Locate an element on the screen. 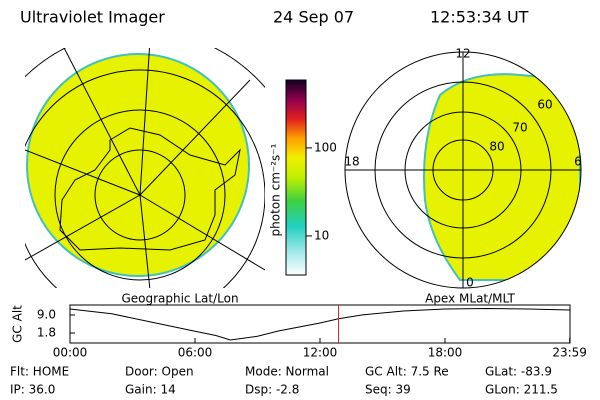 The height and width of the screenshot is (400, 600). status-field: GC Alt: 7.5 Re is located at coordinates (407, 372).